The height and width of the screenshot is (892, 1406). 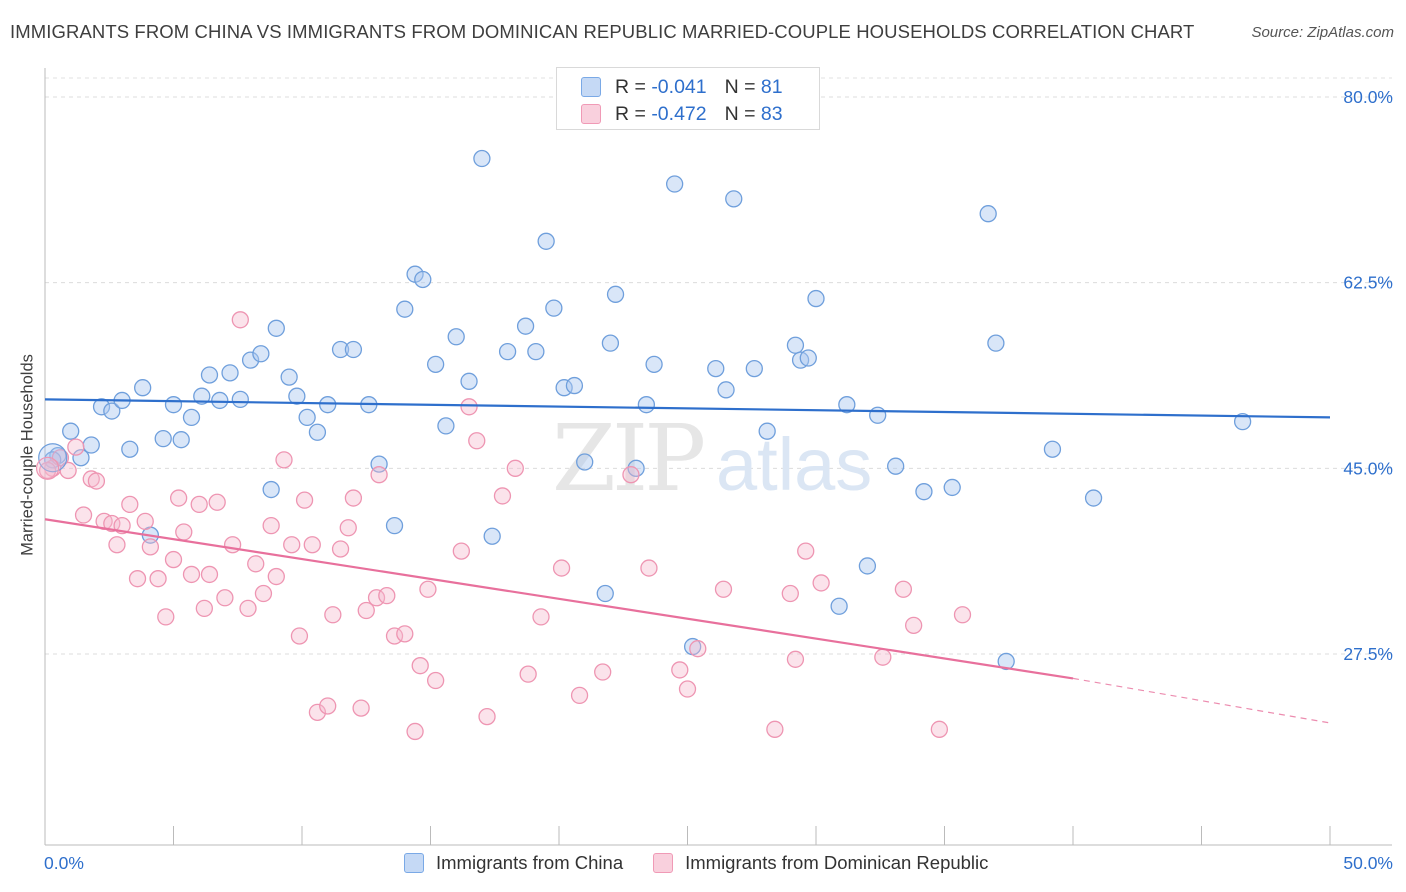 What do you see at coordinates (679, 113) in the screenshot?
I see `legend-r-value-dominican: -0.472` at bounding box center [679, 113].